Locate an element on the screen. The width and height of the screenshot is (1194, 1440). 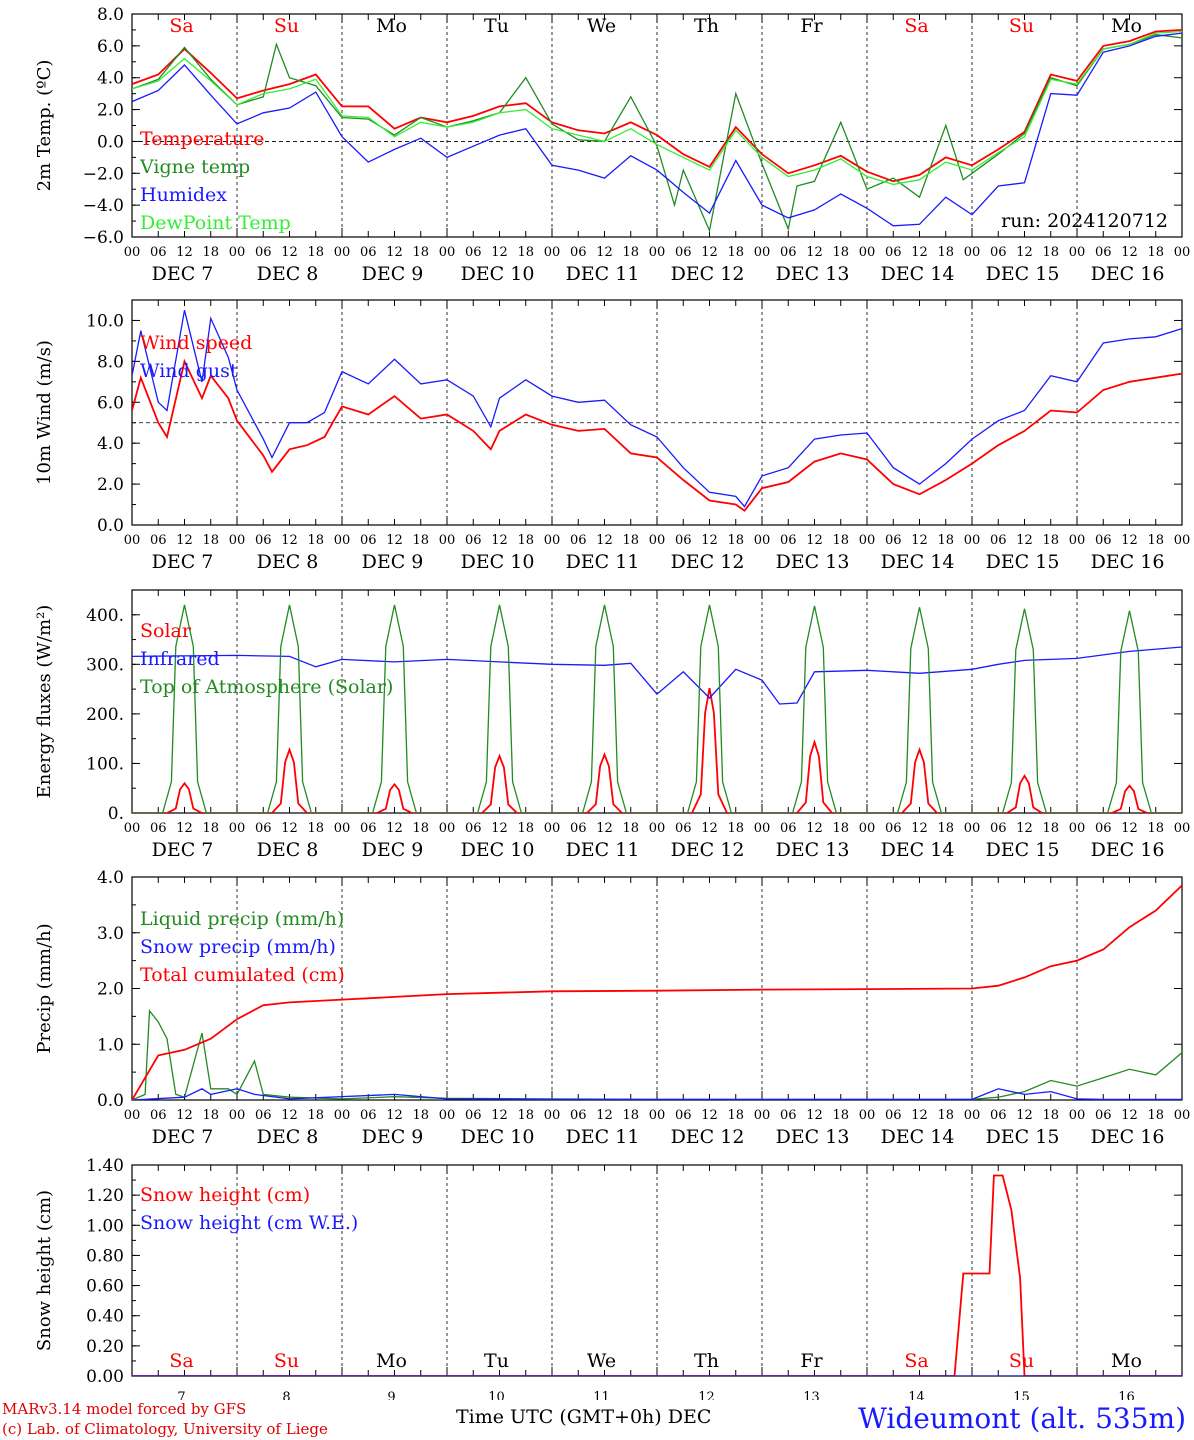
day-number-label: 13 is located at coordinates (811, 1395).